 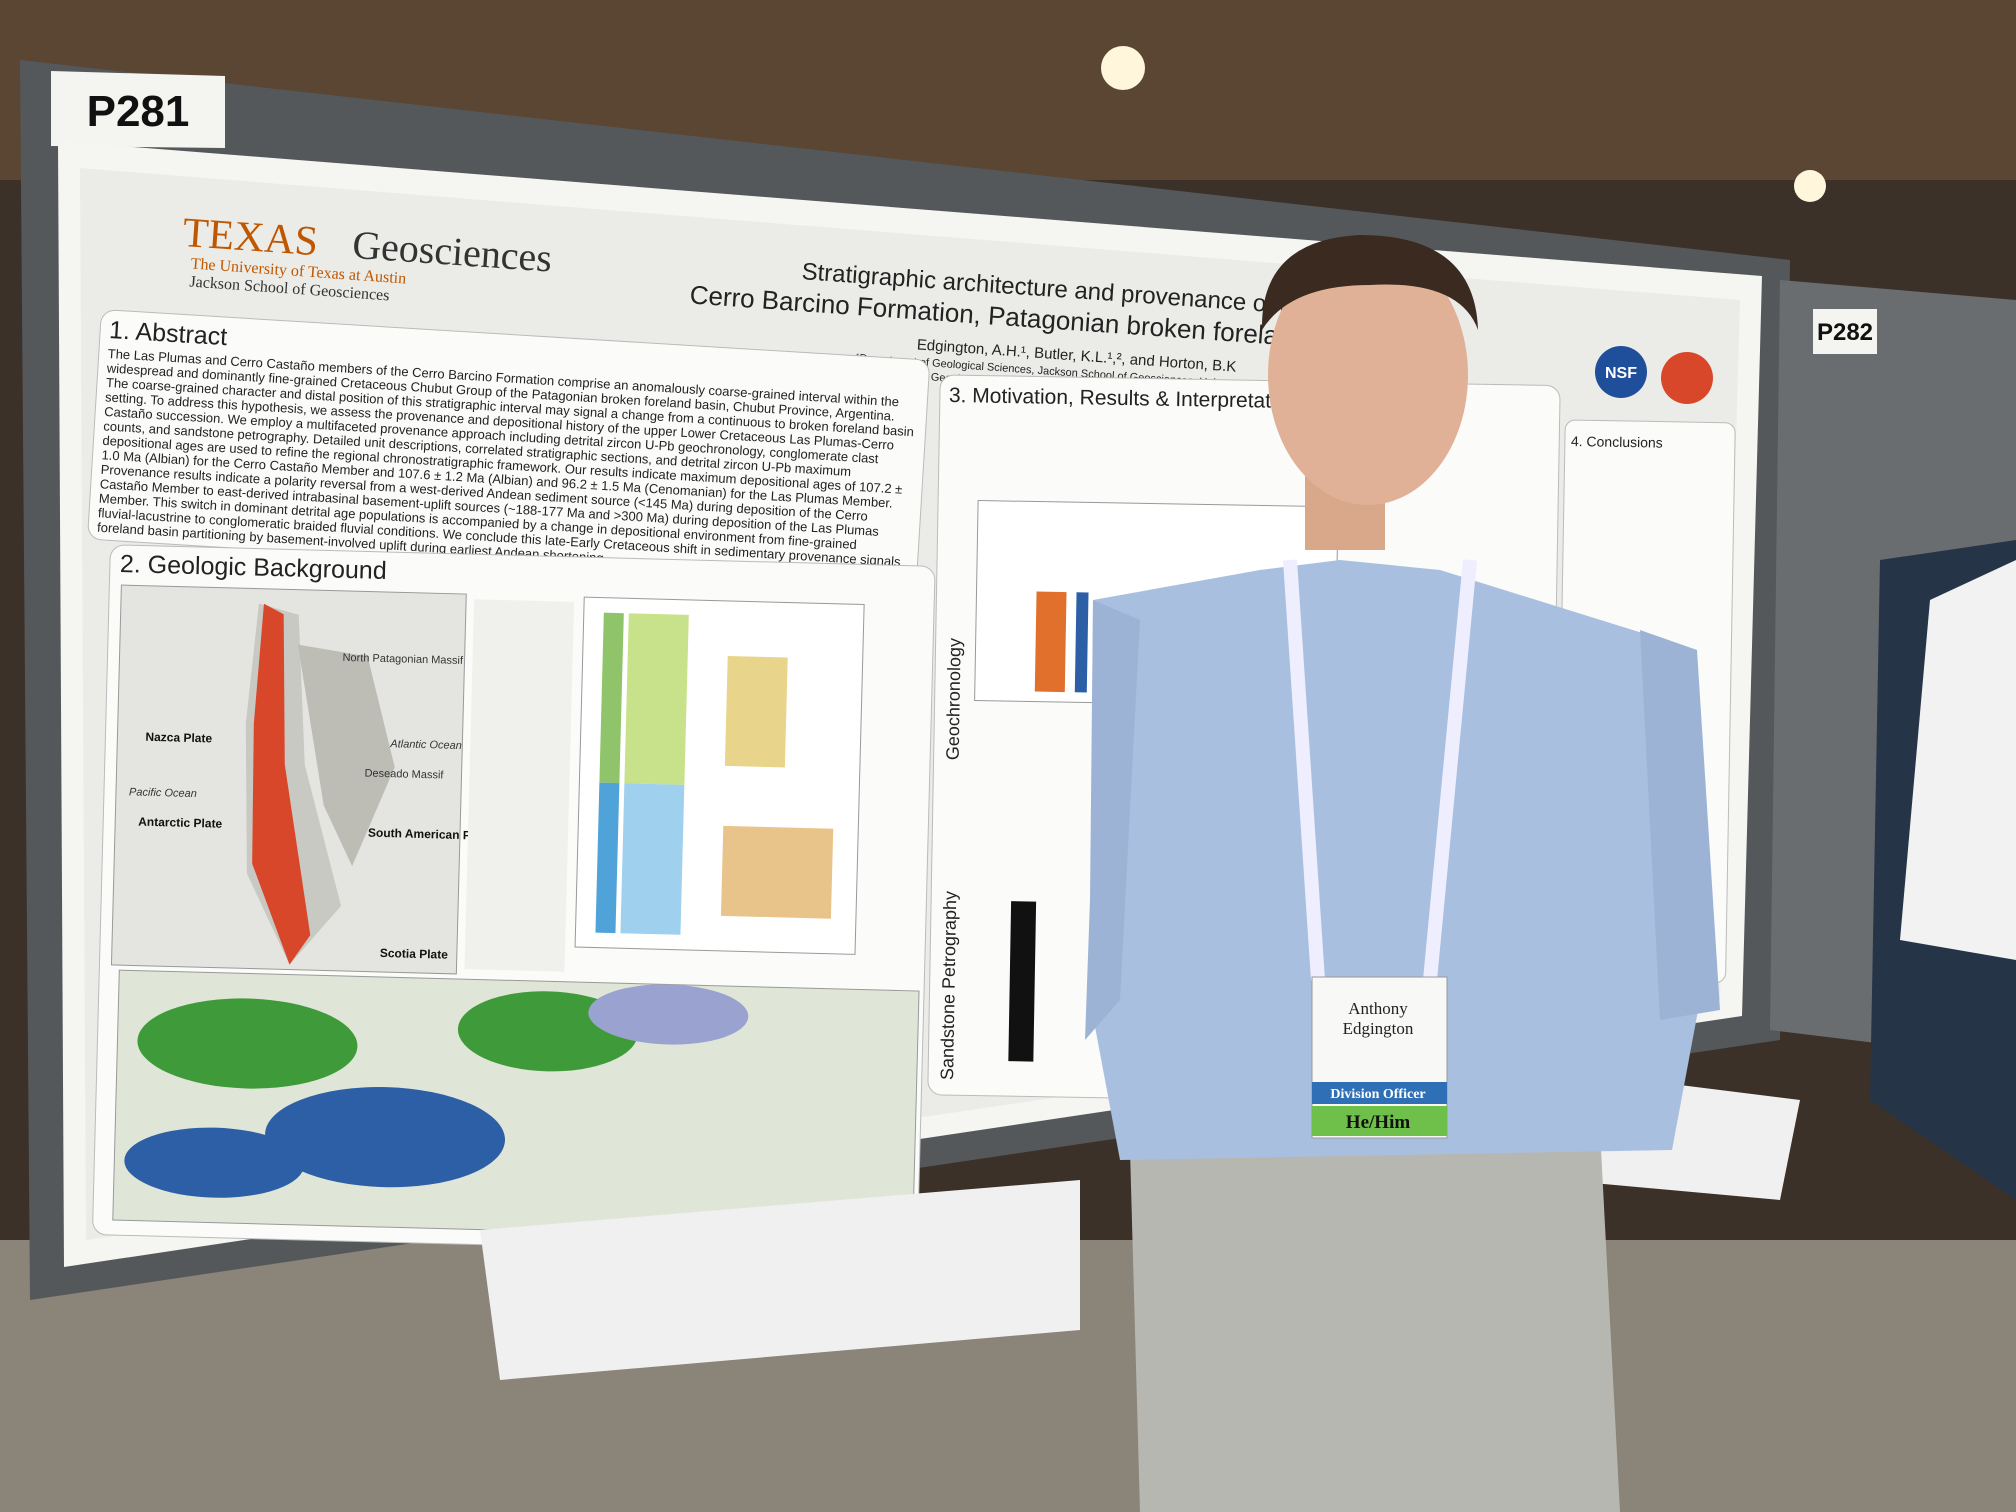 I want to click on nsf-logo, so click(x=1621, y=372).